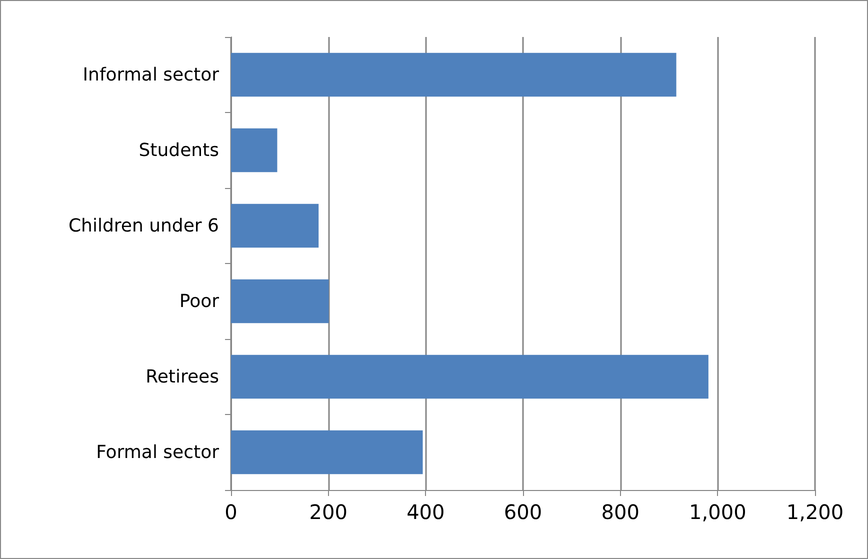 This screenshot has height=559, width=868. What do you see at coordinates (815, 512) in the screenshot?
I see `x-tick-label: 1,200` at bounding box center [815, 512].